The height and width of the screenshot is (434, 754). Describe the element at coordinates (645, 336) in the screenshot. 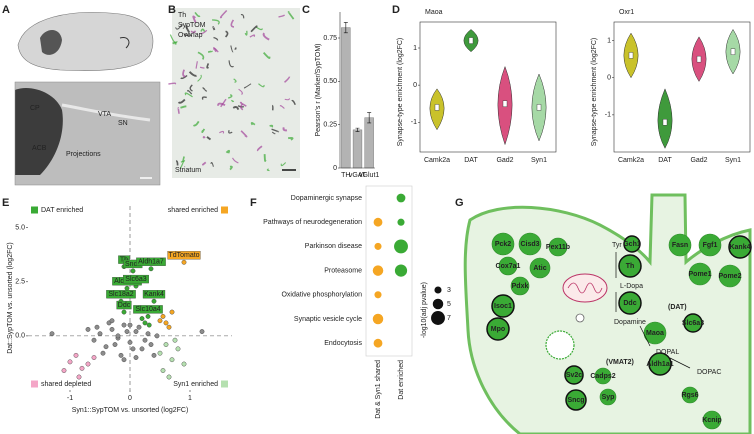

I see `pathway-arrow` at that location.